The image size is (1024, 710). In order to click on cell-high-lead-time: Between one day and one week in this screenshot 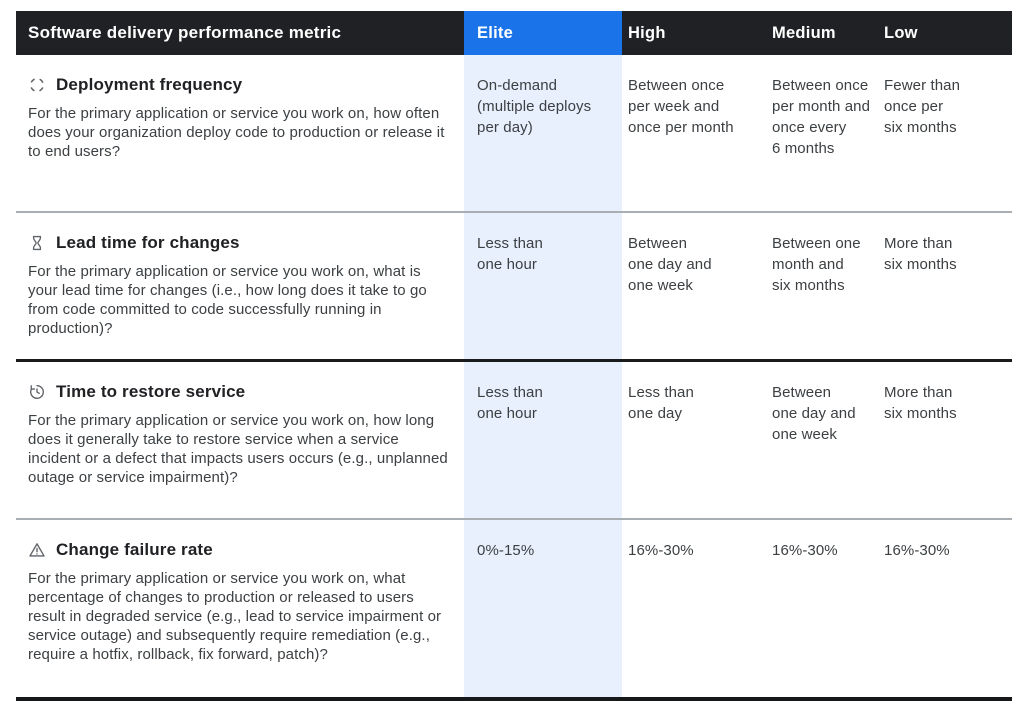, I will do `click(670, 264)`.